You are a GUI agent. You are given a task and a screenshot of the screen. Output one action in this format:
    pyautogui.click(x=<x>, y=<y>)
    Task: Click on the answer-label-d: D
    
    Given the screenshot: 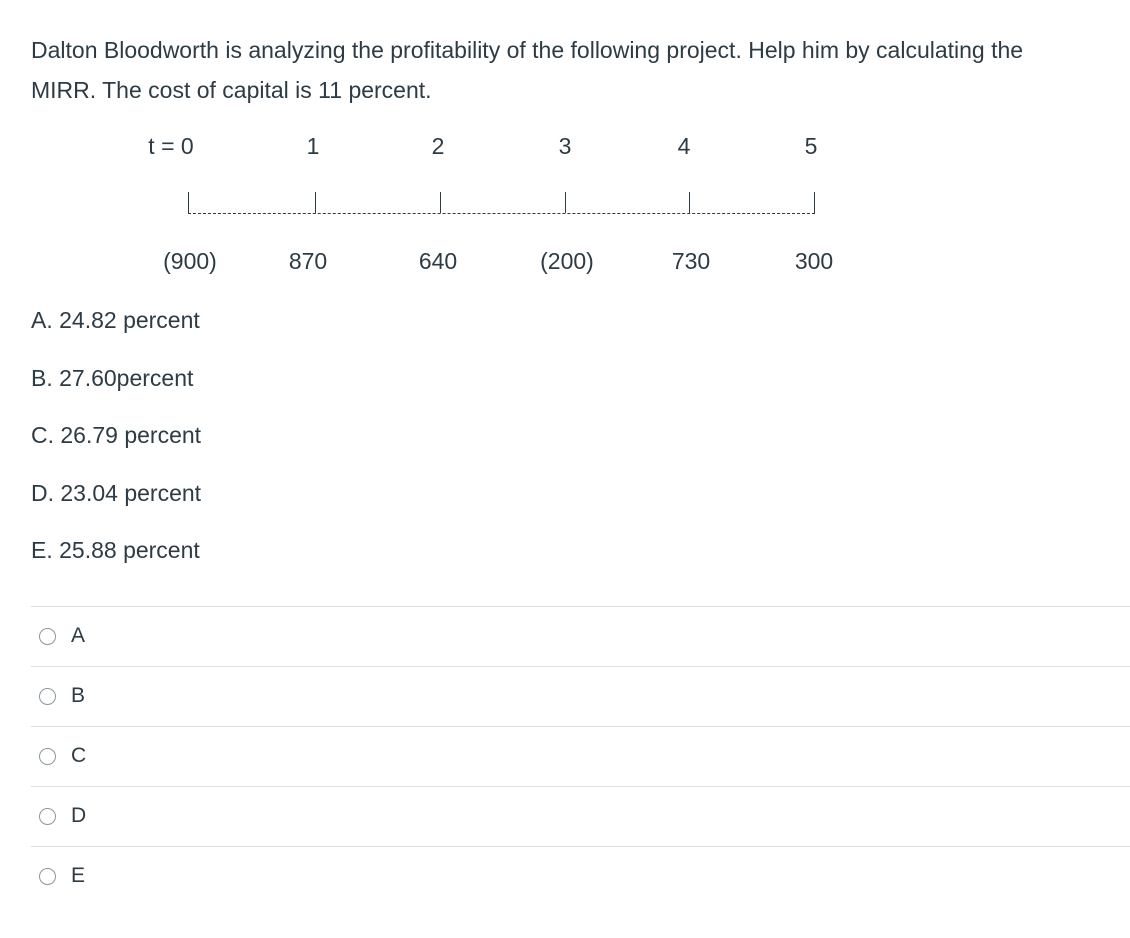 What is the action you would take?
    pyautogui.click(x=79, y=815)
    